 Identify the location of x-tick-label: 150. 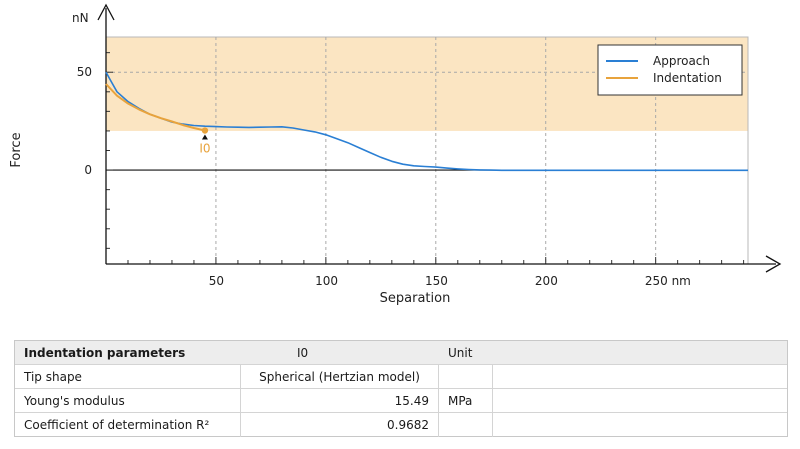
(436, 281).